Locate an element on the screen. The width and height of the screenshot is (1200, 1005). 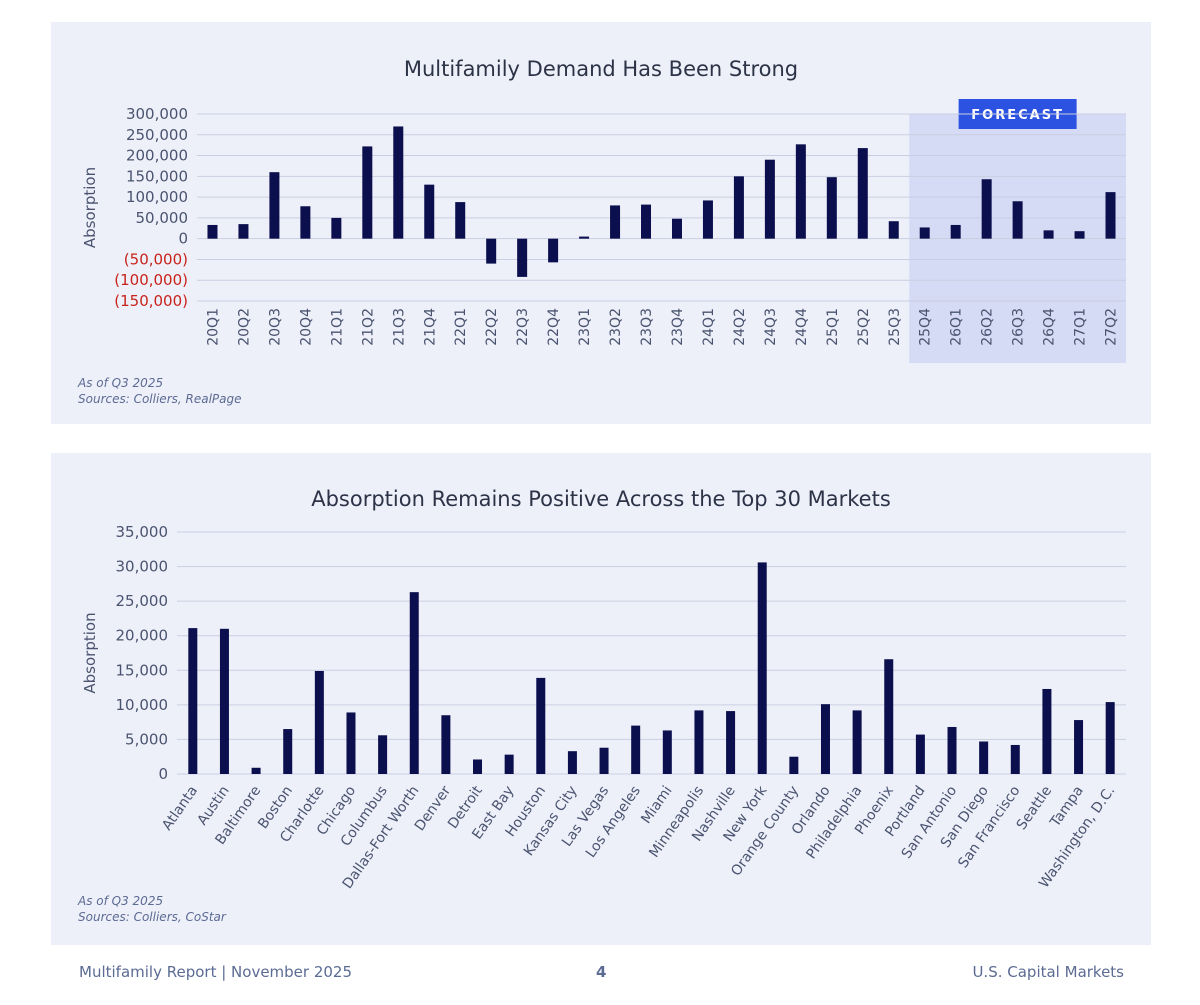
chart-notes: As of Q3 2025 Sources: Colliers, CoStar is located at coordinates (152, 909).